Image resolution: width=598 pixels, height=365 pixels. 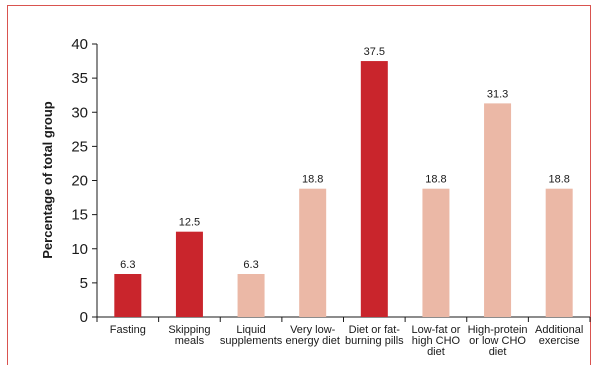 What do you see at coordinates (497, 94) in the screenshot?
I see `data-label: 31.3` at bounding box center [497, 94].